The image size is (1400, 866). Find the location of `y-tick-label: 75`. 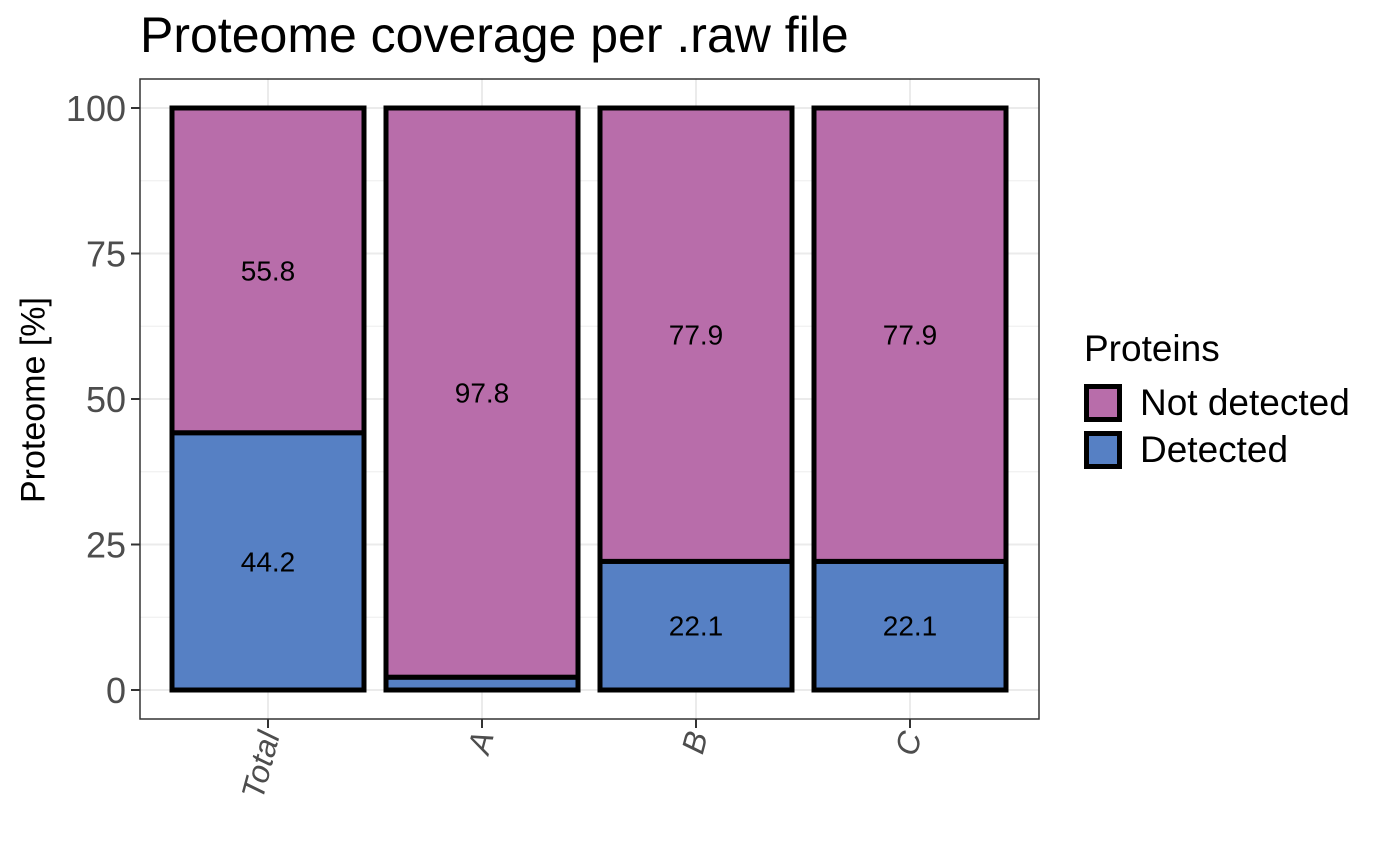

y-tick-label: 75 is located at coordinates (106, 254).